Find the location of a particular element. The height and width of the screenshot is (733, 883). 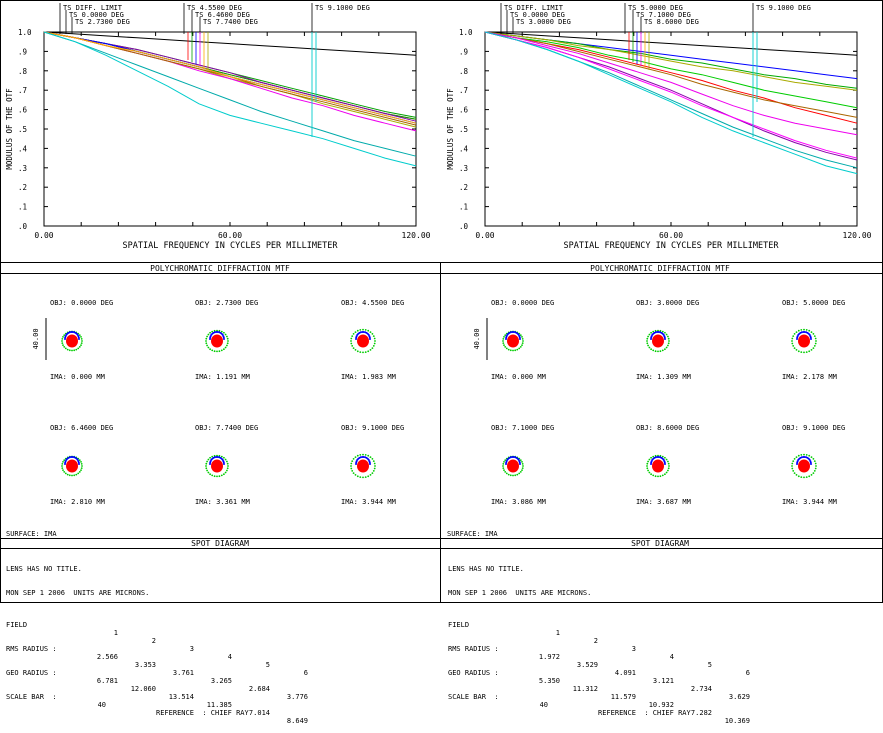

right-spot-pattern is located at coordinates (513, 341).